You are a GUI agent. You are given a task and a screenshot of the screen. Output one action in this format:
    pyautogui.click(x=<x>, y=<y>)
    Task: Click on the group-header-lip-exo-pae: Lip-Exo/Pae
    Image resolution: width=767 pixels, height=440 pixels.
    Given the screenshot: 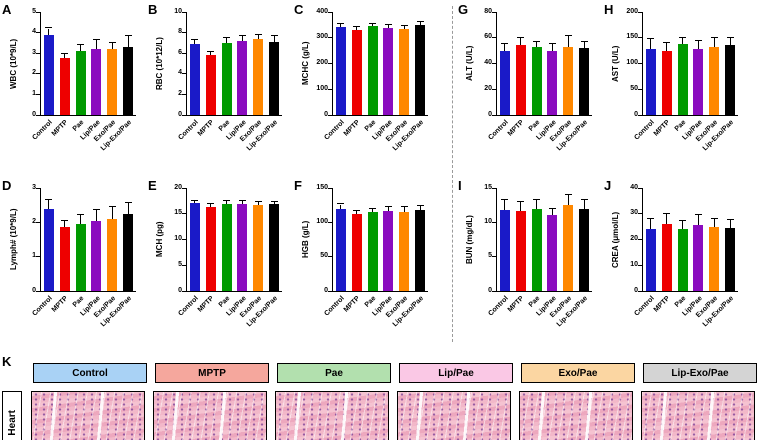 What is the action you would take?
    pyautogui.click(x=700, y=373)
    